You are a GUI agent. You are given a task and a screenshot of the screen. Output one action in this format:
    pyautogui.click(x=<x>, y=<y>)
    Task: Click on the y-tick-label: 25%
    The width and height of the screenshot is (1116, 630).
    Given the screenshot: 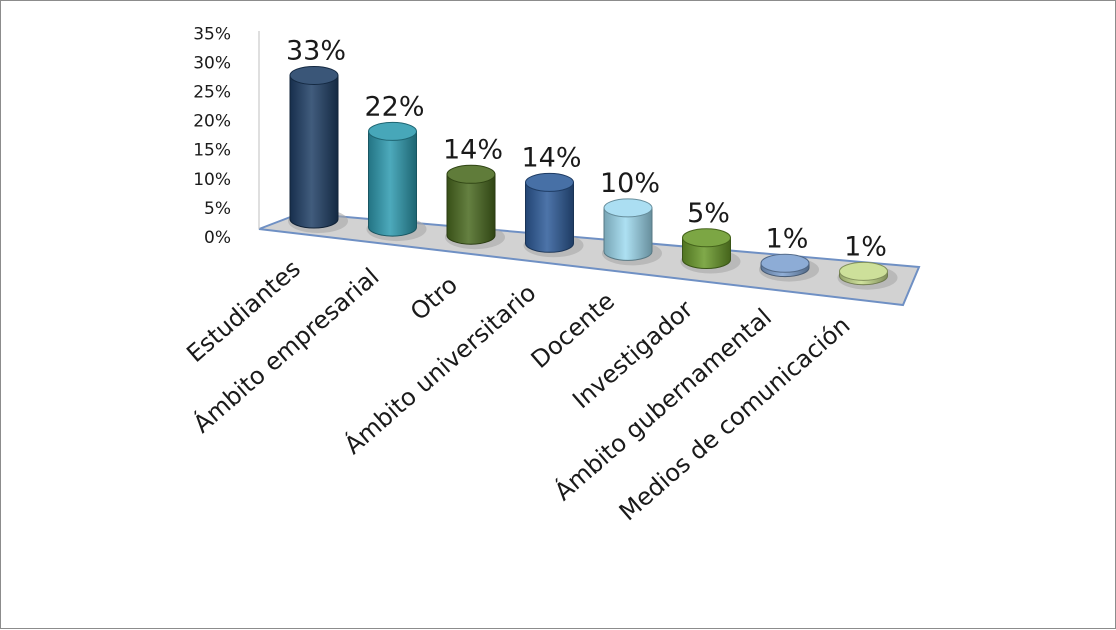 What is the action you would take?
    pyautogui.click(x=212, y=93)
    